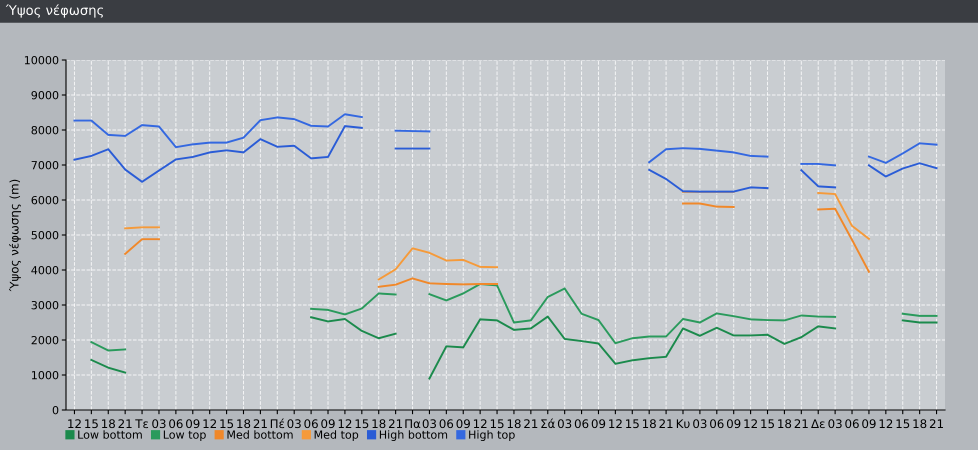 The height and width of the screenshot is (450, 978). I want to click on y-tick-label: 0, so click(55, 410).